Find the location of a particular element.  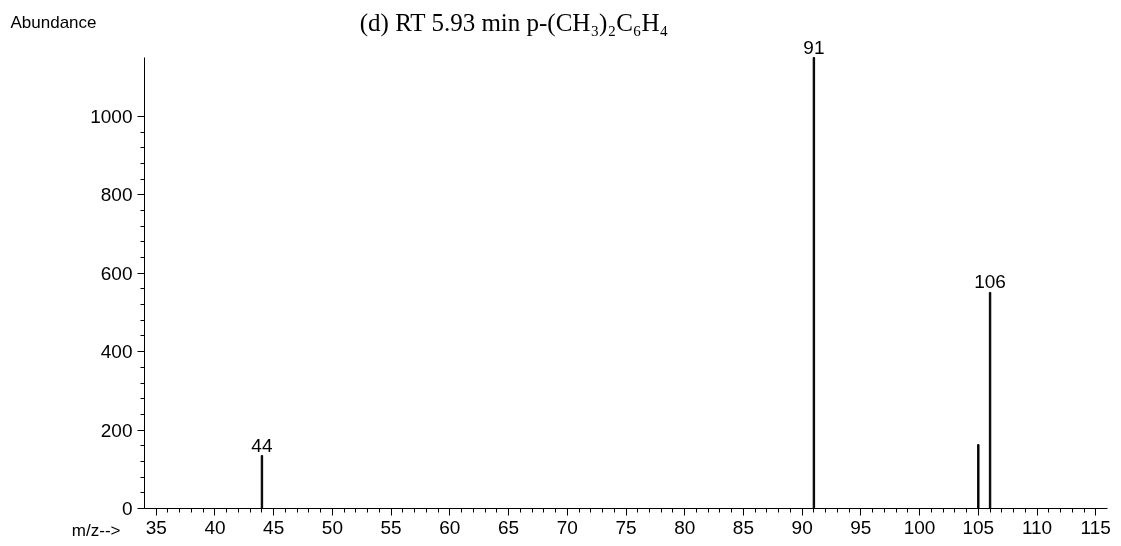

y-tick-label: 400 is located at coordinates (116, 352).